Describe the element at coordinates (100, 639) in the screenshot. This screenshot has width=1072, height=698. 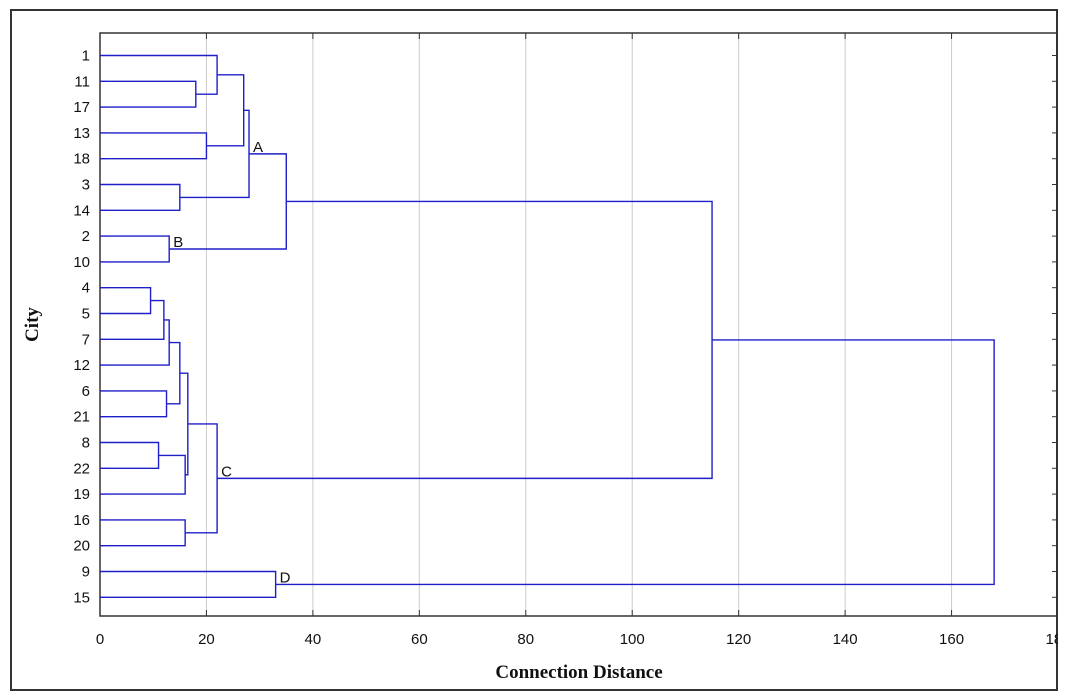
I see `x-tick-label-0: 0` at that location.